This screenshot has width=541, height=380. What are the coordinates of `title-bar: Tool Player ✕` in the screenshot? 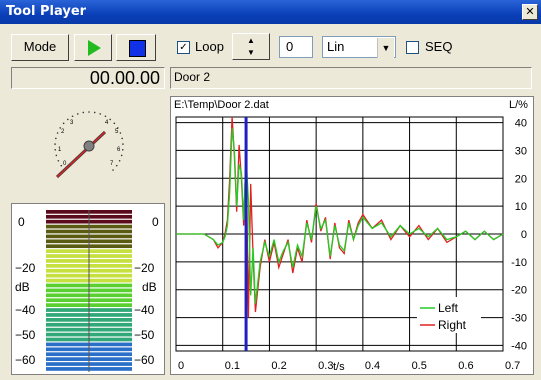 It's located at (270, 12).